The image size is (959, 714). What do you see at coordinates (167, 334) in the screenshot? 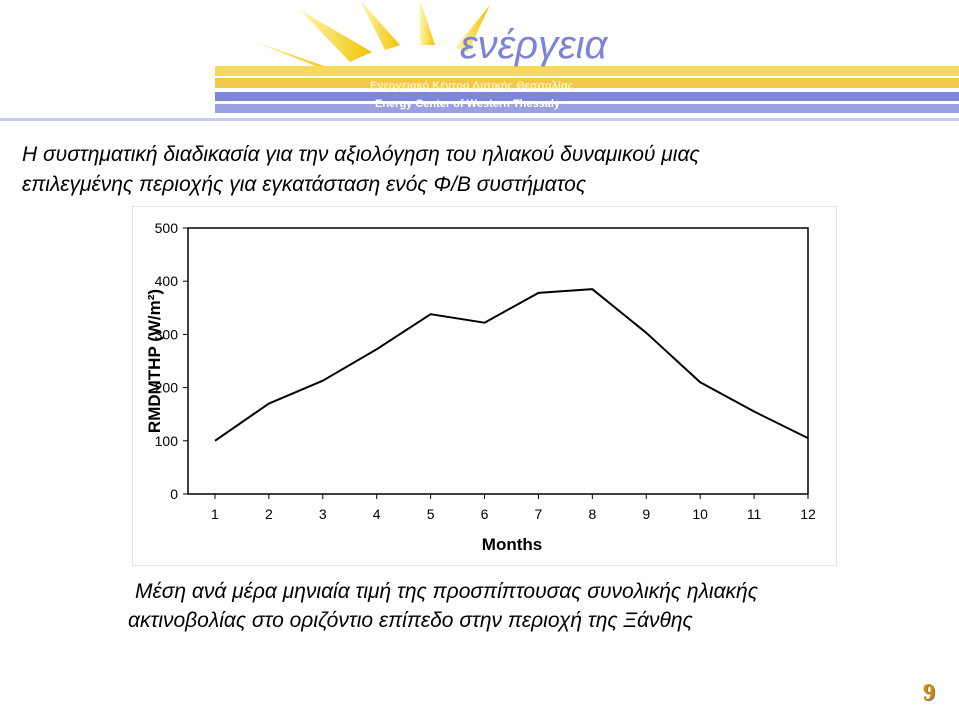
I see `y-tick-label: 300` at bounding box center [167, 334].